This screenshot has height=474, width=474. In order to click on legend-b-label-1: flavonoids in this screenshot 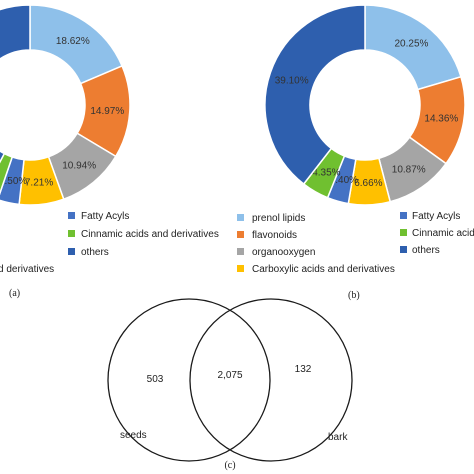, I will do `click(274, 235)`.